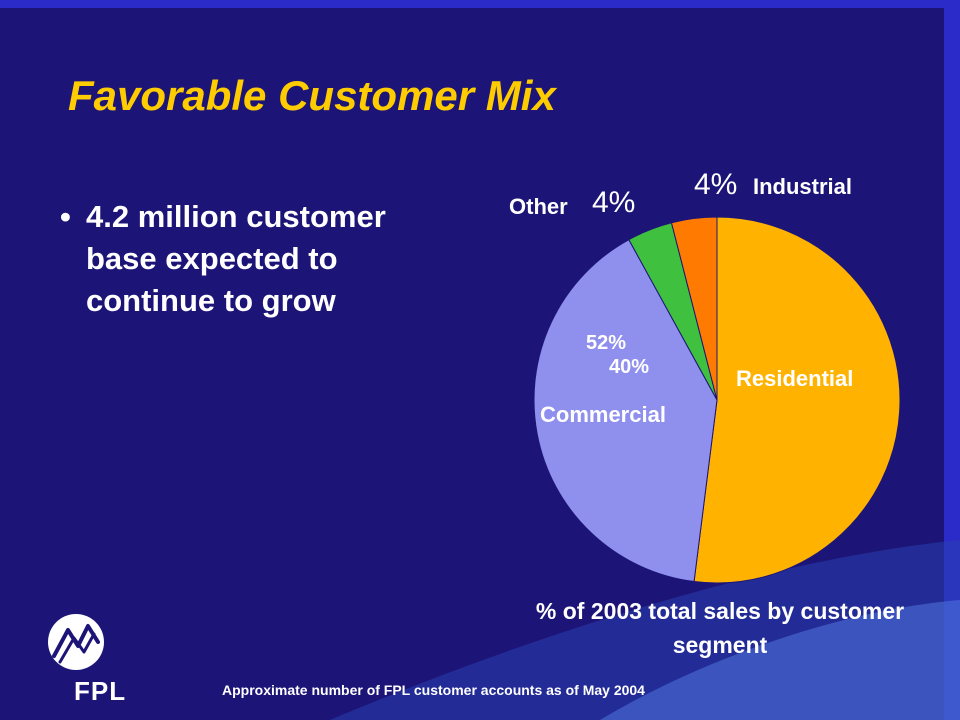  What do you see at coordinates (606, 343) in the screenshot?
I see `pie-label-residential-value: 52%` at bounding box center [606, 343].